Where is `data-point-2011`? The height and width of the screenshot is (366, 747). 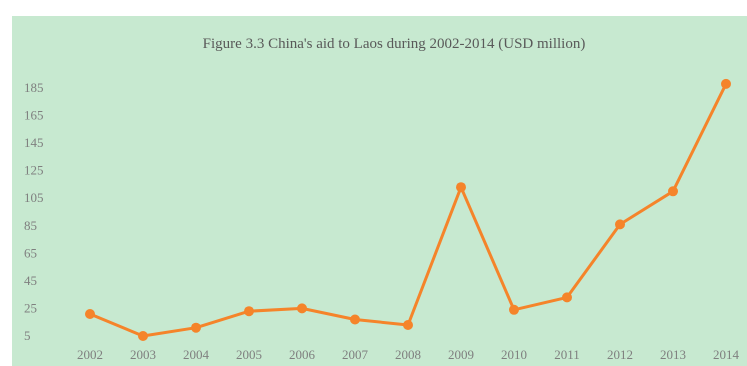
data-point-2011 is located at coordinates (567, 297).